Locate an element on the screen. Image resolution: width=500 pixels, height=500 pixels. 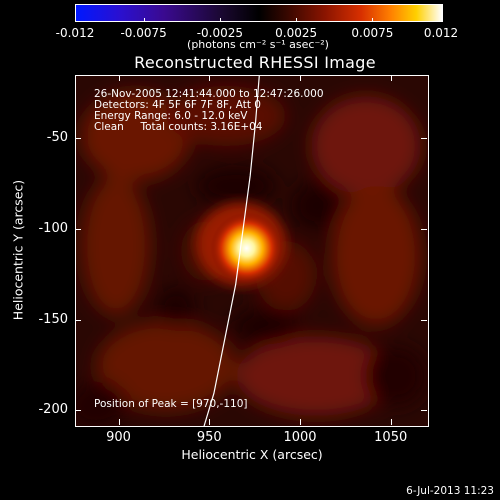
x-tick-label: 1000 is located at coordinates (300, 437).